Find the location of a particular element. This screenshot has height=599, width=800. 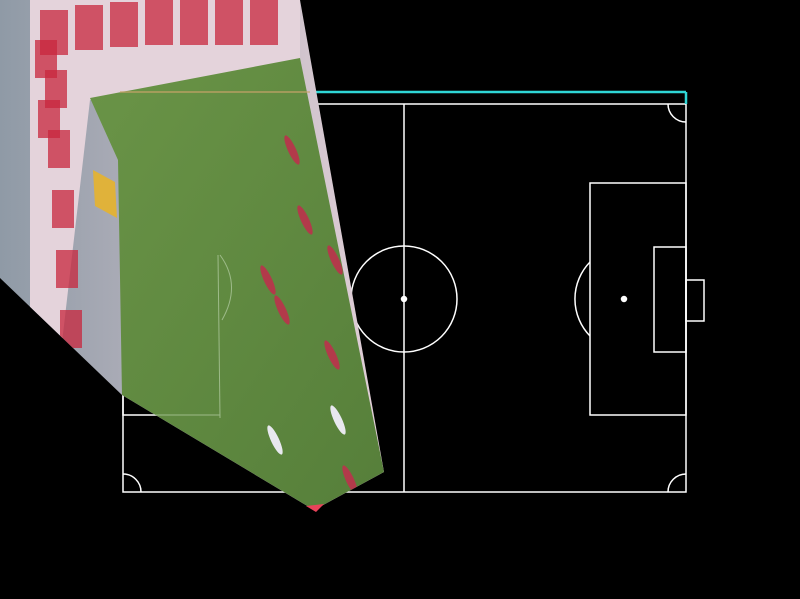

right-goal is located at coordinates (695, 300).